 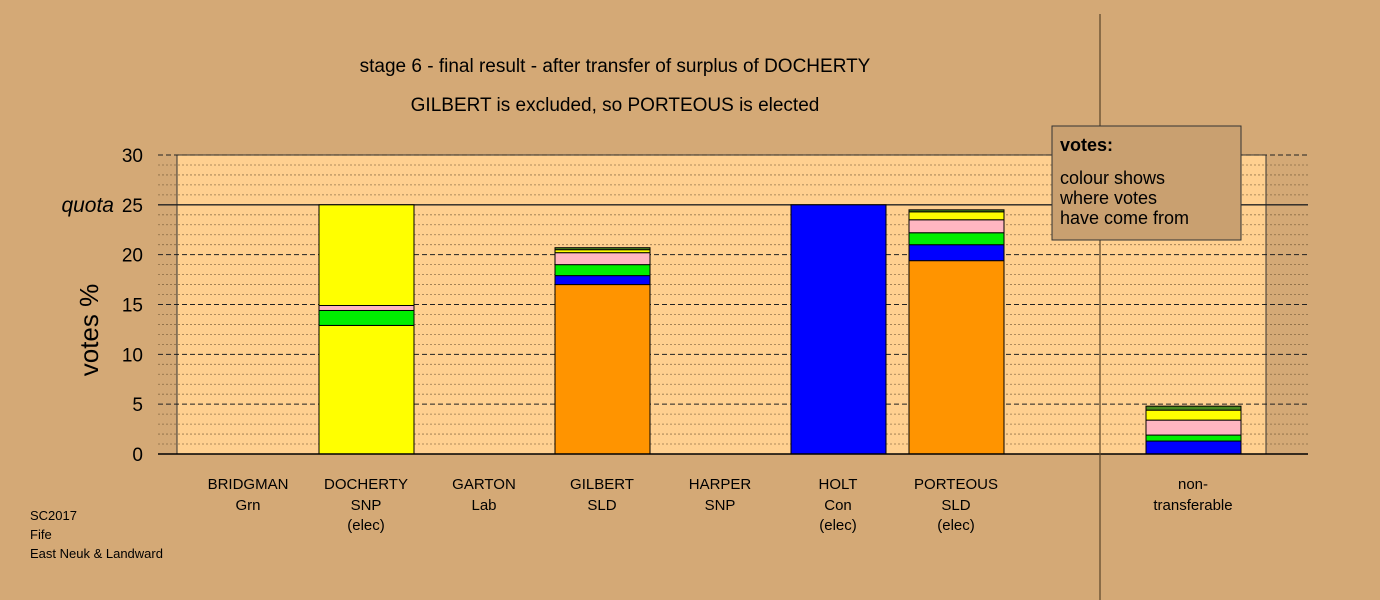 What do you see at coordinates (89, 330) in the screenshot?
I see `y-axis-label: votes %` at bounding box center [89, 330].